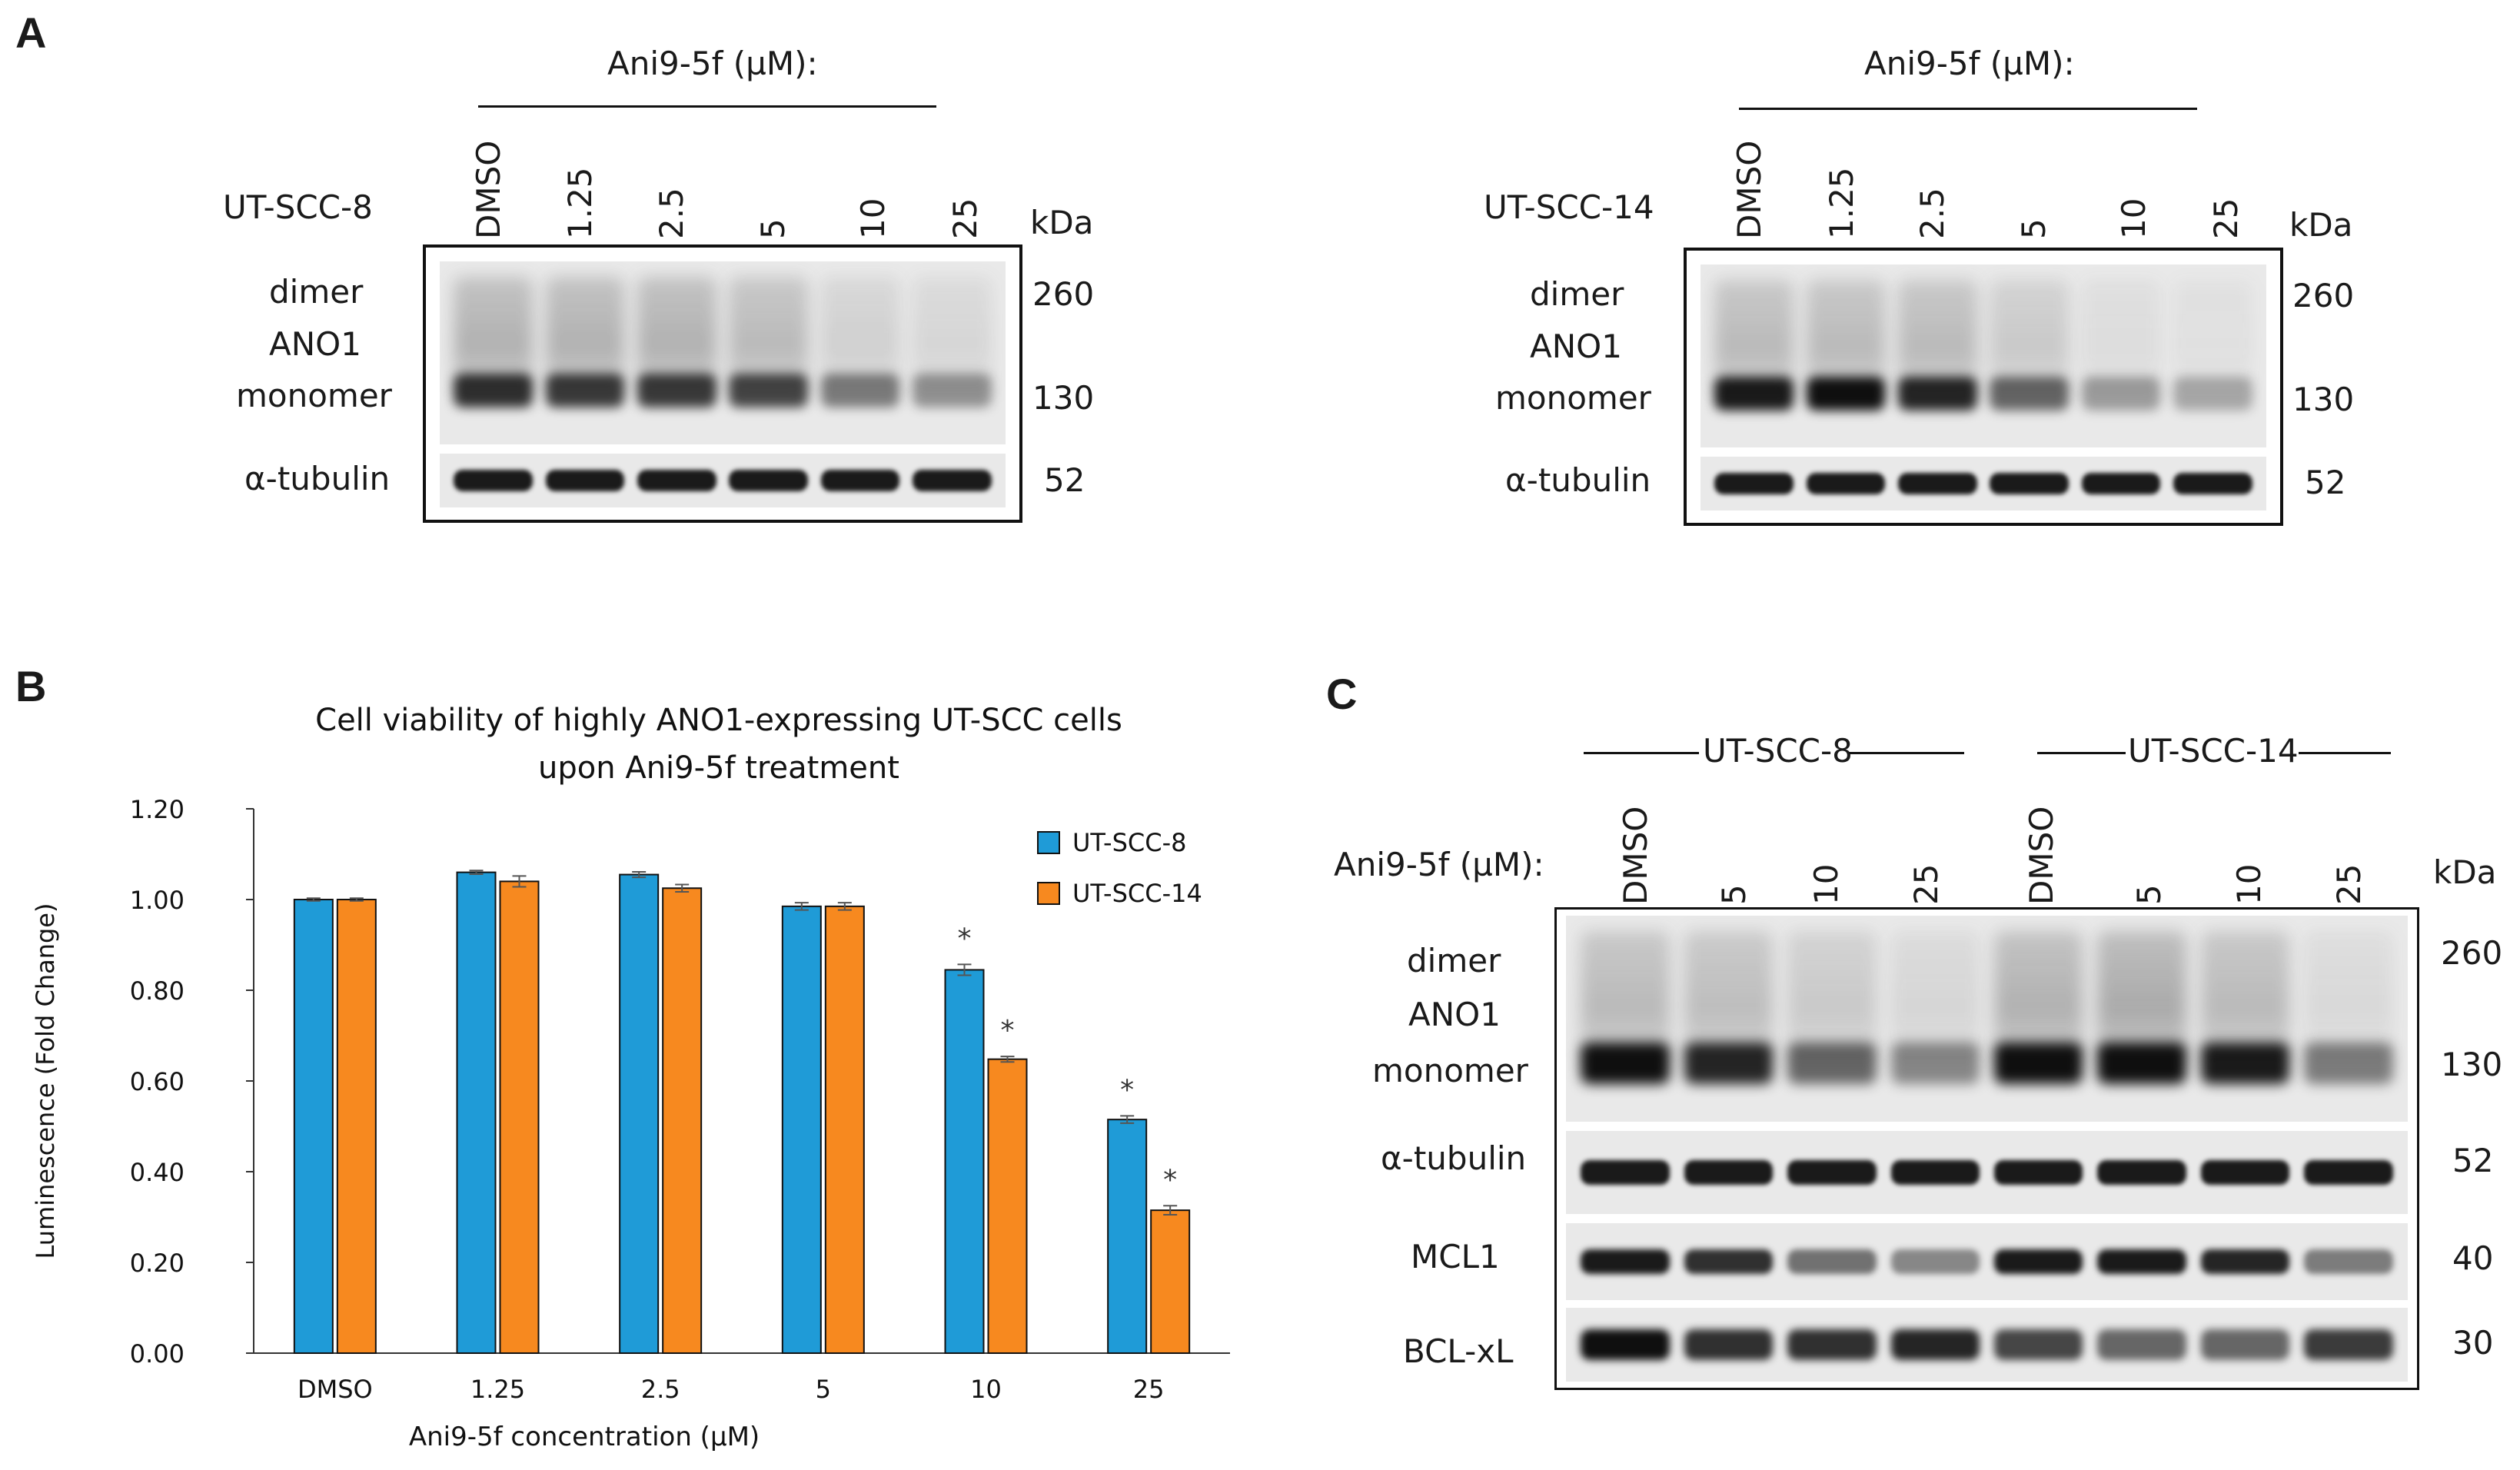  What do you see at coordinates (1137, 893) in the screenshot?
I see `legend-label: UT-SCC-14` at bounding box center [1137, 893].